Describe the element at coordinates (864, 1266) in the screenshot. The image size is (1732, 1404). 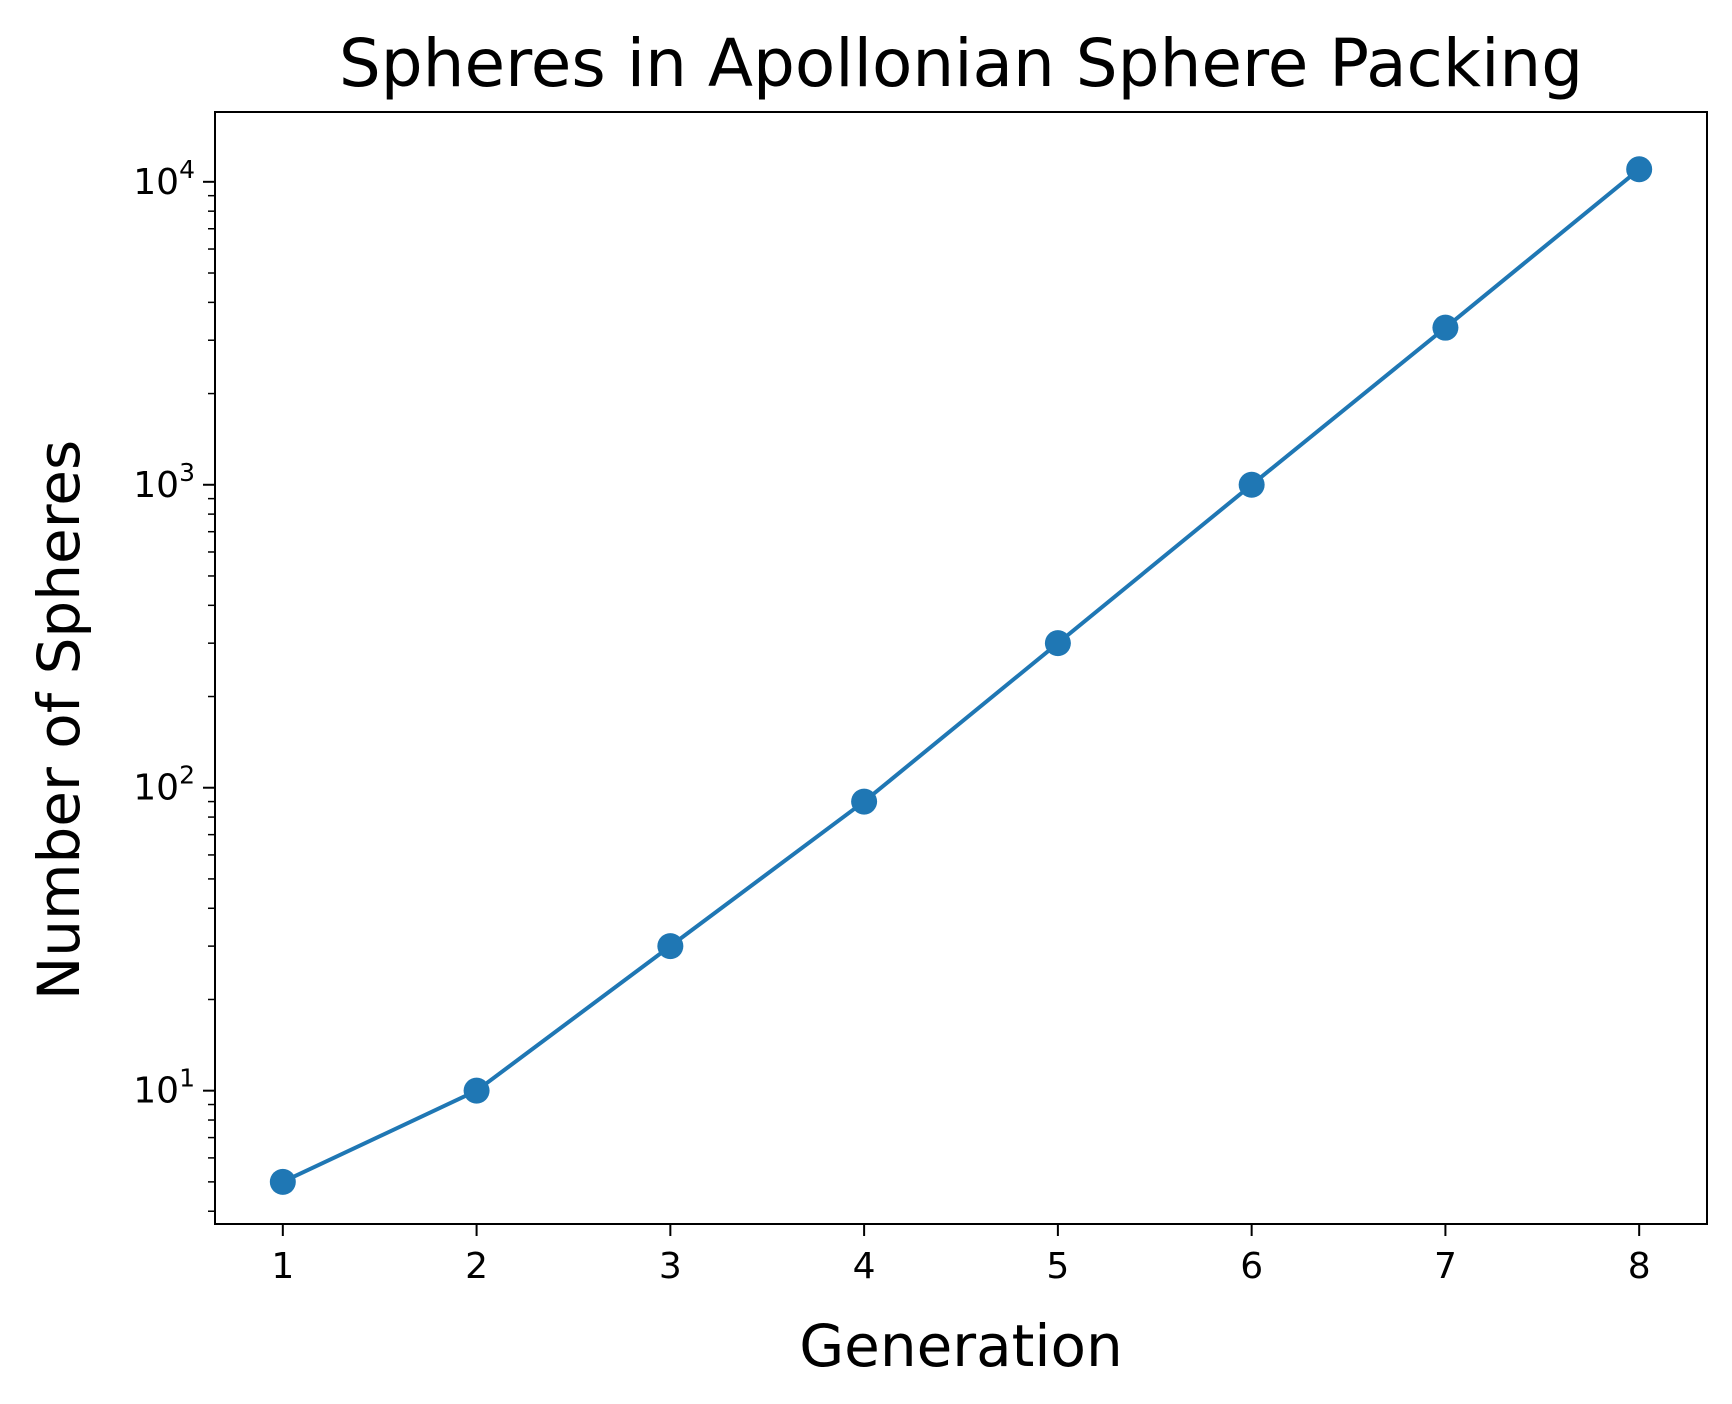
I see `x-tick-label: 4` at that location.